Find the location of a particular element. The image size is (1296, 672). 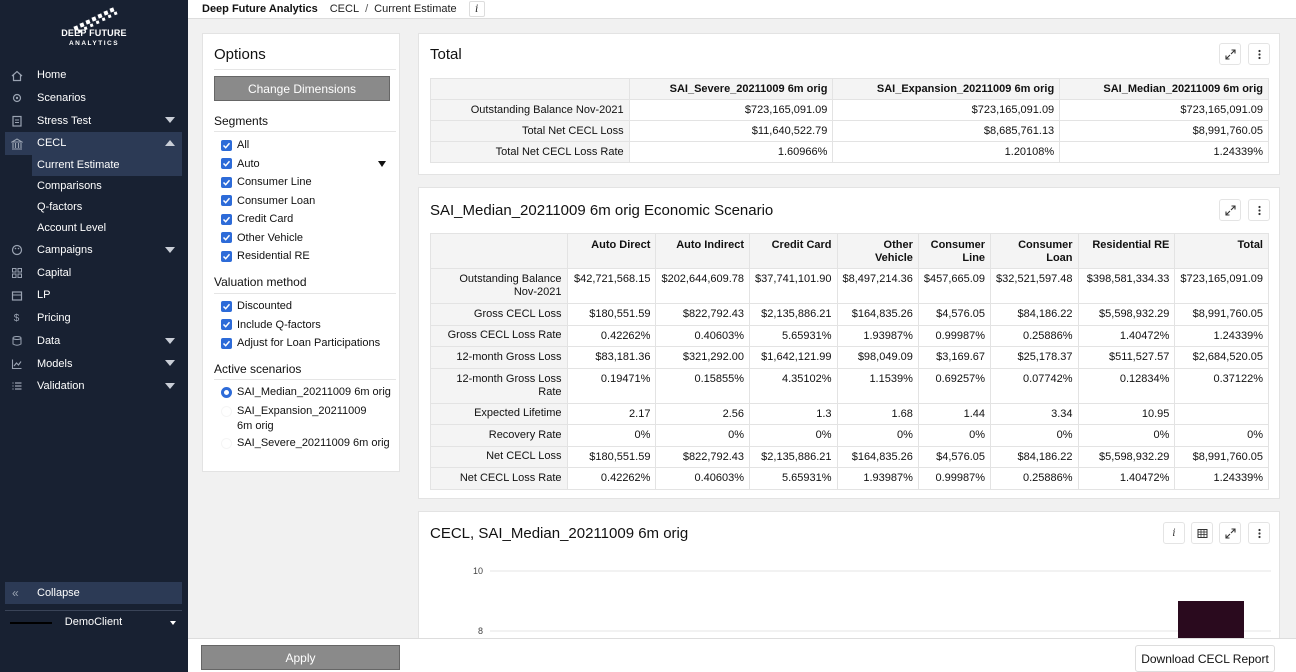

table-icon is located at coordinates (1202, 533).